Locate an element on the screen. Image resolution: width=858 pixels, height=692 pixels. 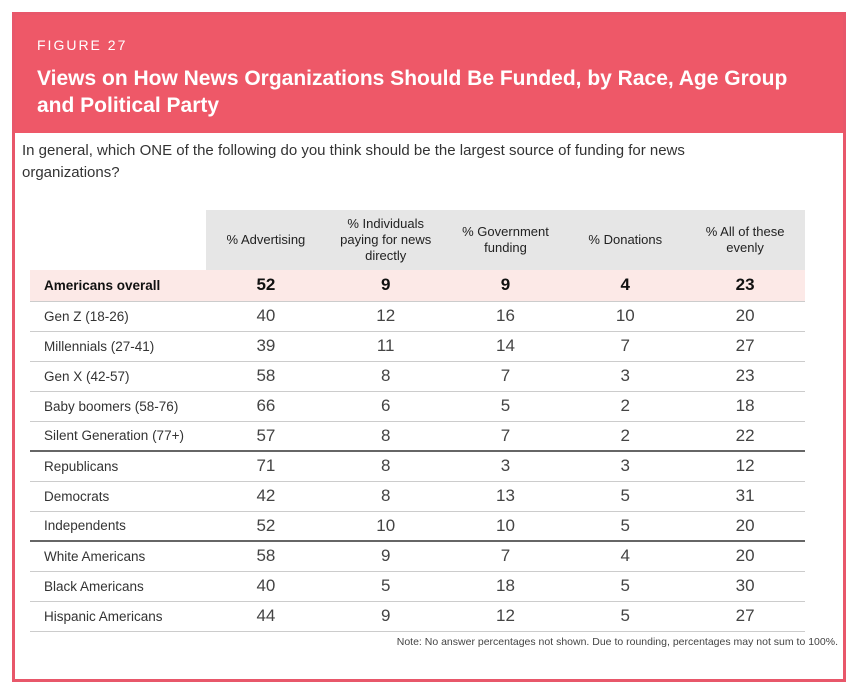
table-row: Silent Generation (77+) 57 8 7 2 22 is located at coordinates (417, 436).